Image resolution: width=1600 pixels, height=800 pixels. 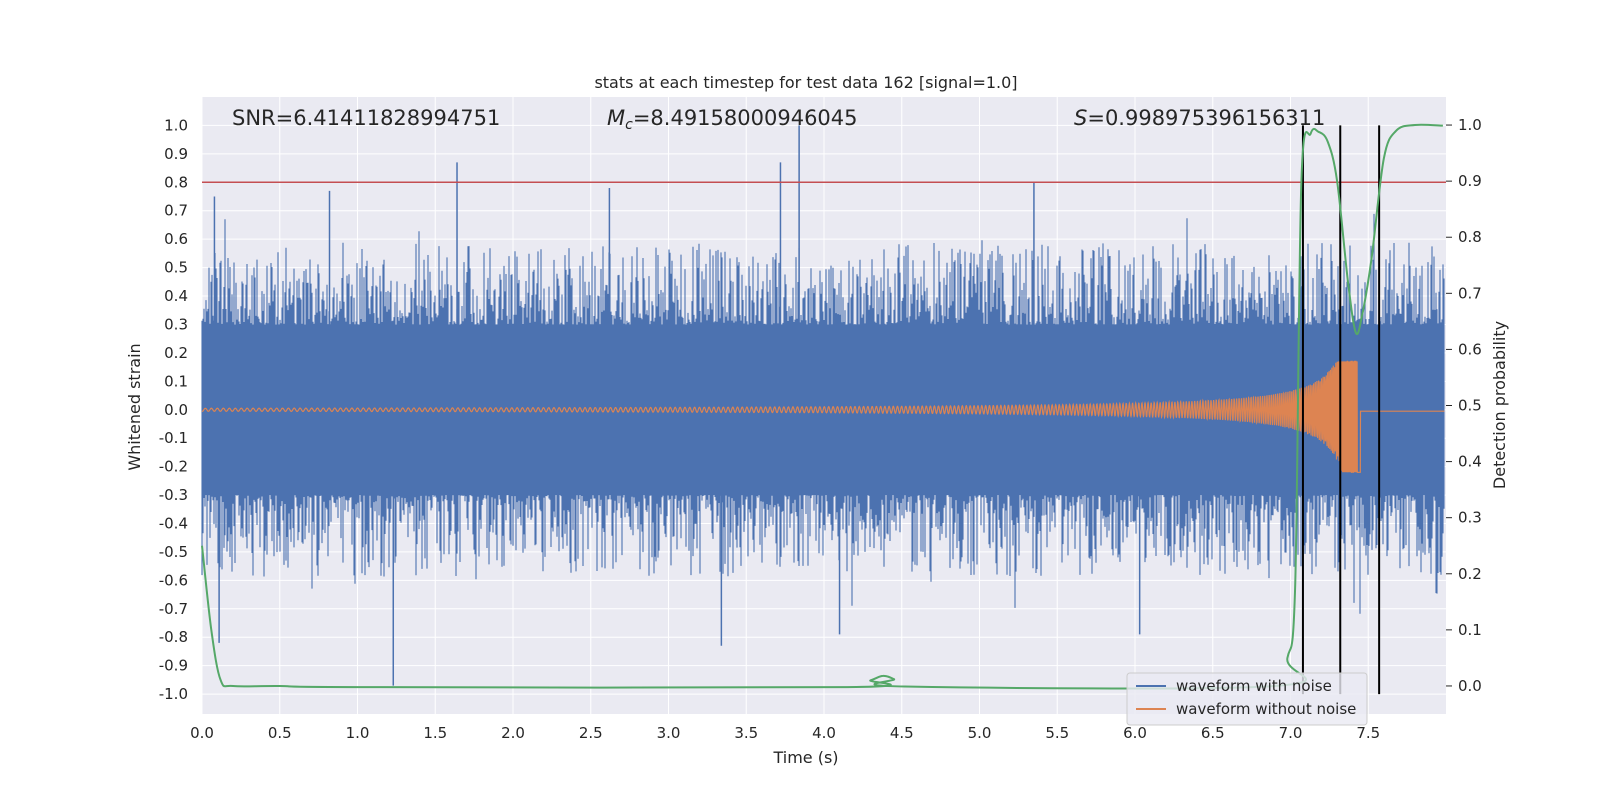 I want to click on x-tick-label: 5.5, so click(x=1057, y=733).